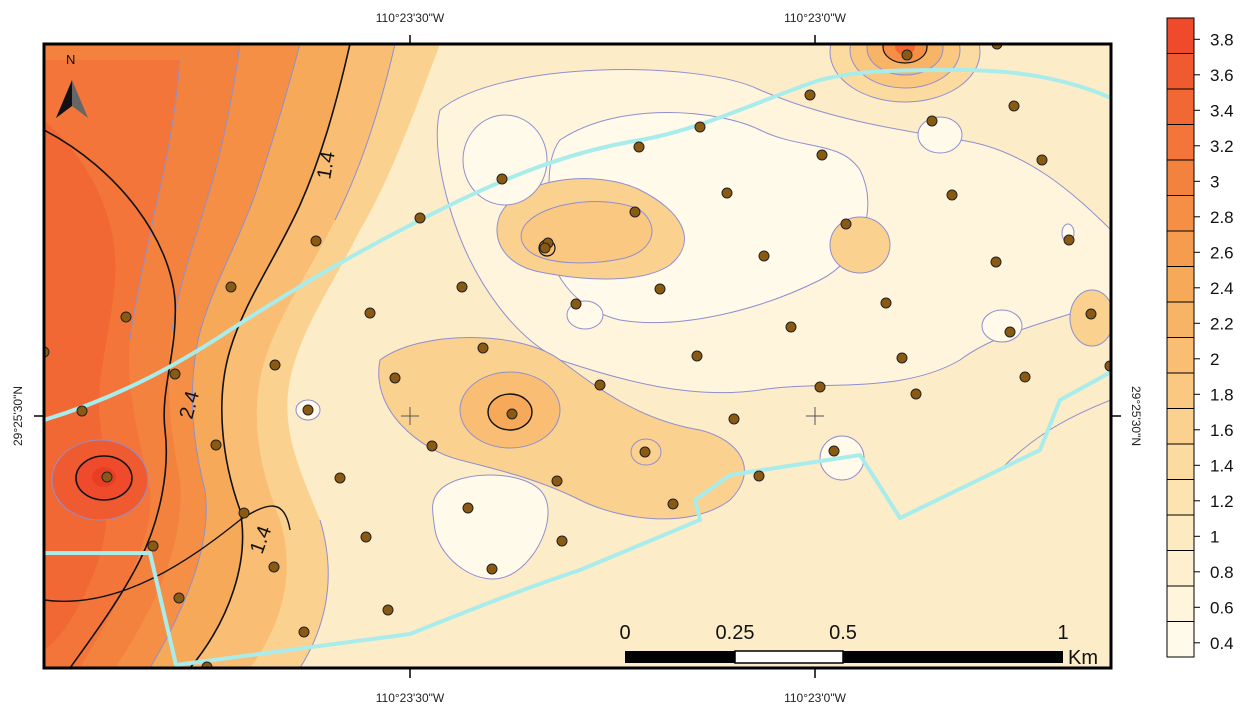  What do you see at coordinates (1222, 501) in the screenshot?
I see `legend-label: 1.2` at bounding box center [1222, 501].